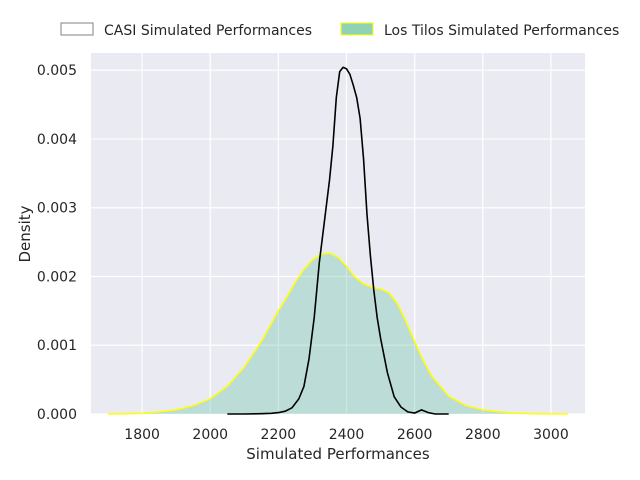  What do you see at coordinates (357, 29) in the screenshot?
I see `legend-swatch-los-tilos` at bounding box center [357, 29].